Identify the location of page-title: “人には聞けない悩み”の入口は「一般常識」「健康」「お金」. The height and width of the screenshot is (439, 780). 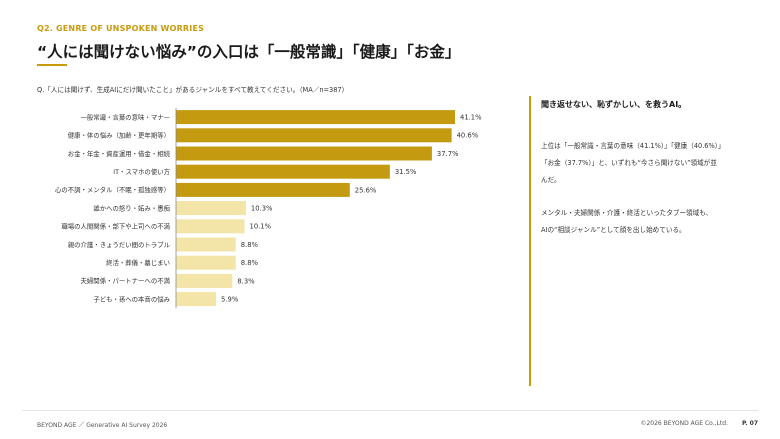
(249, 52).